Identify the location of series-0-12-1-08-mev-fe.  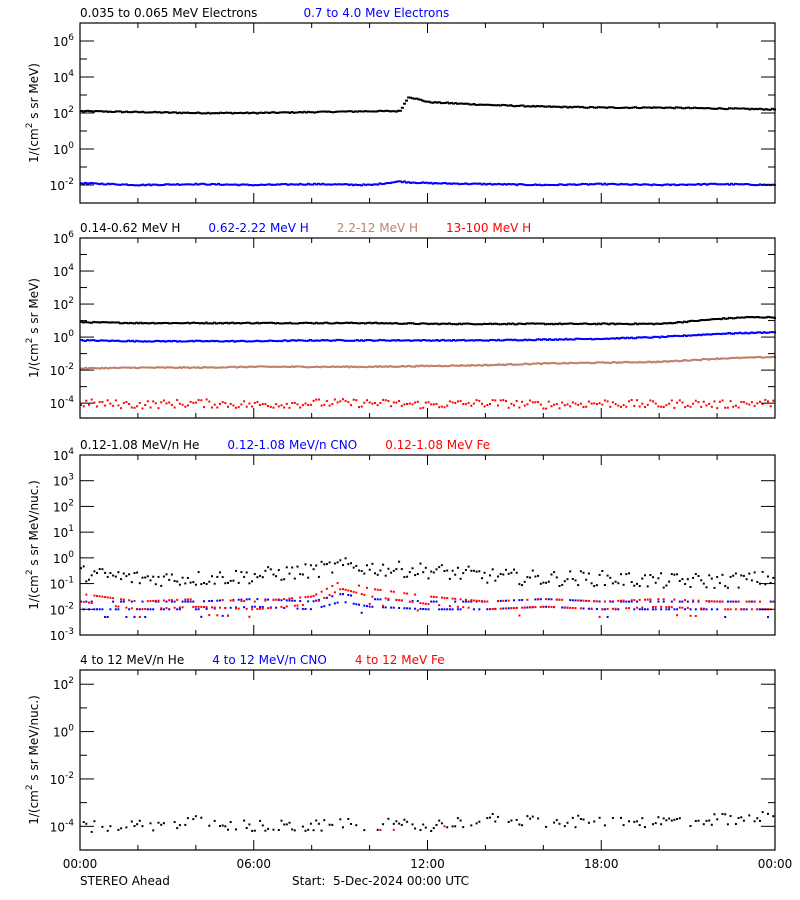
(427, 600).